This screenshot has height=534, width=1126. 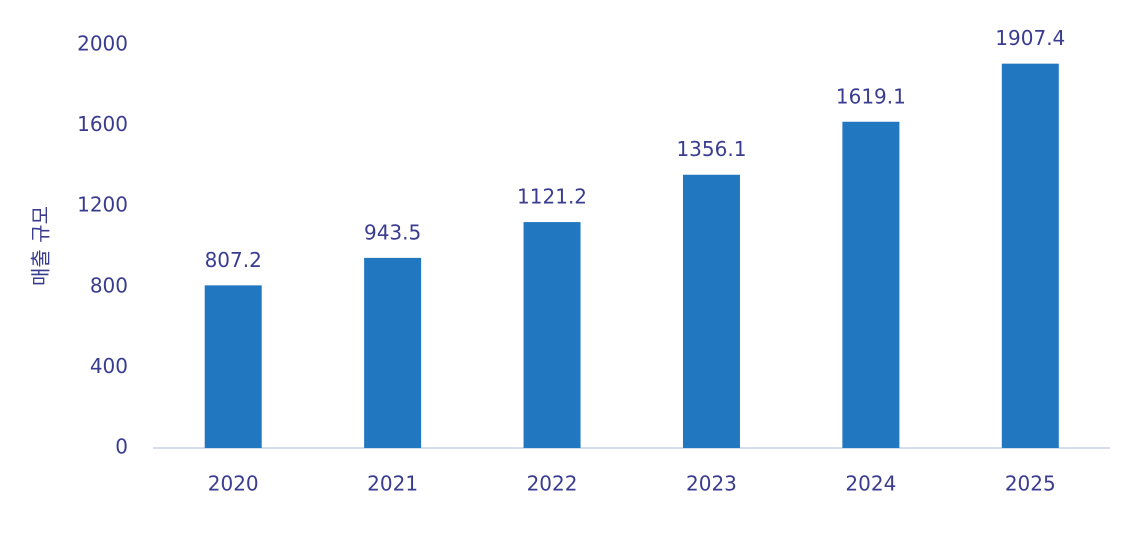 I want to click on y-tick-label: 1600, so click(x=102, y=124).